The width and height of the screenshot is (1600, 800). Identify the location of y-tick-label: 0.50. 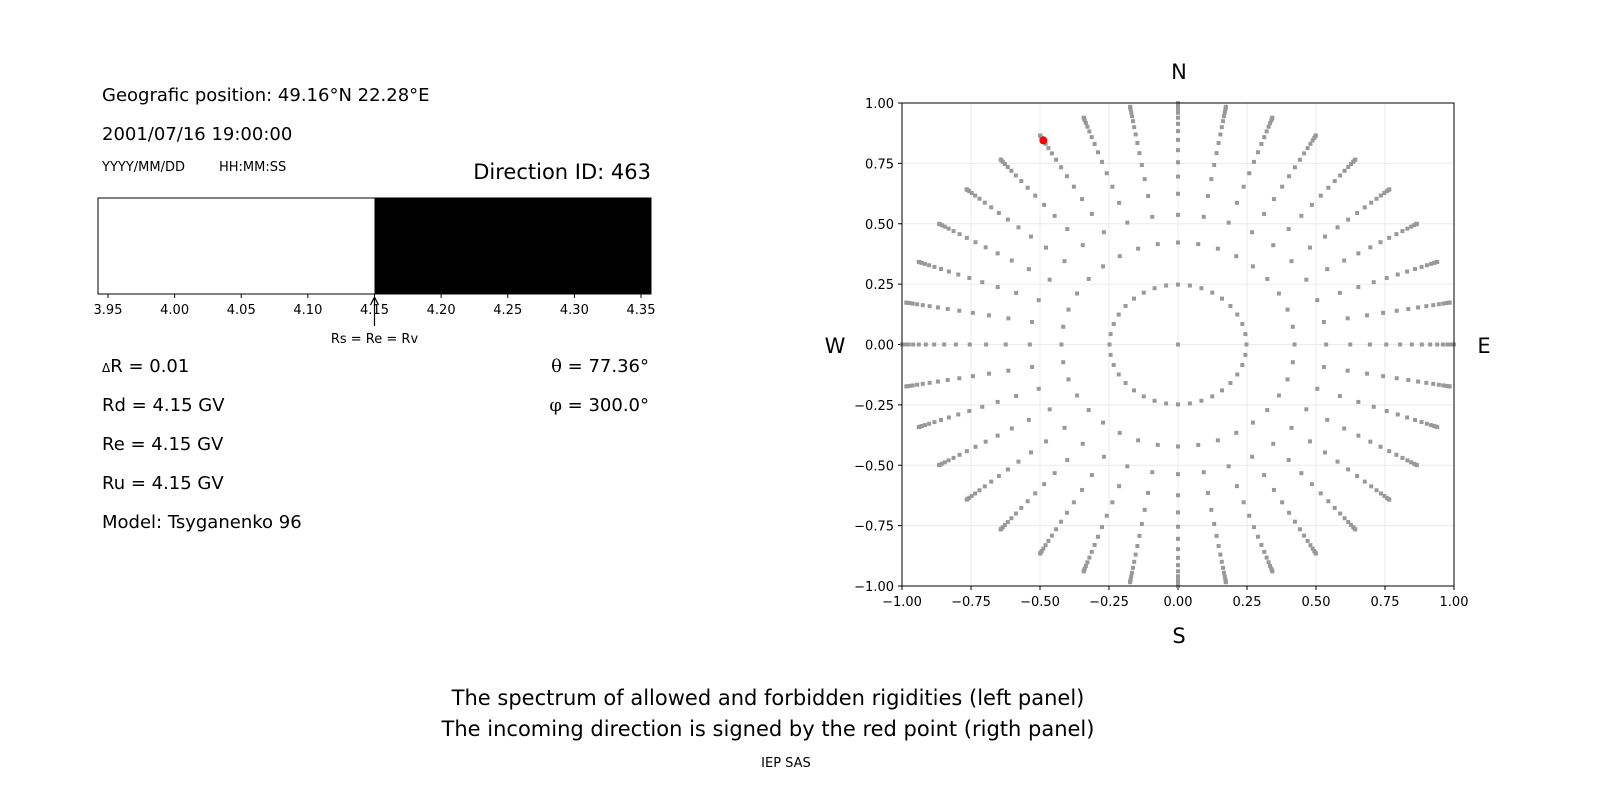
(879, 225).